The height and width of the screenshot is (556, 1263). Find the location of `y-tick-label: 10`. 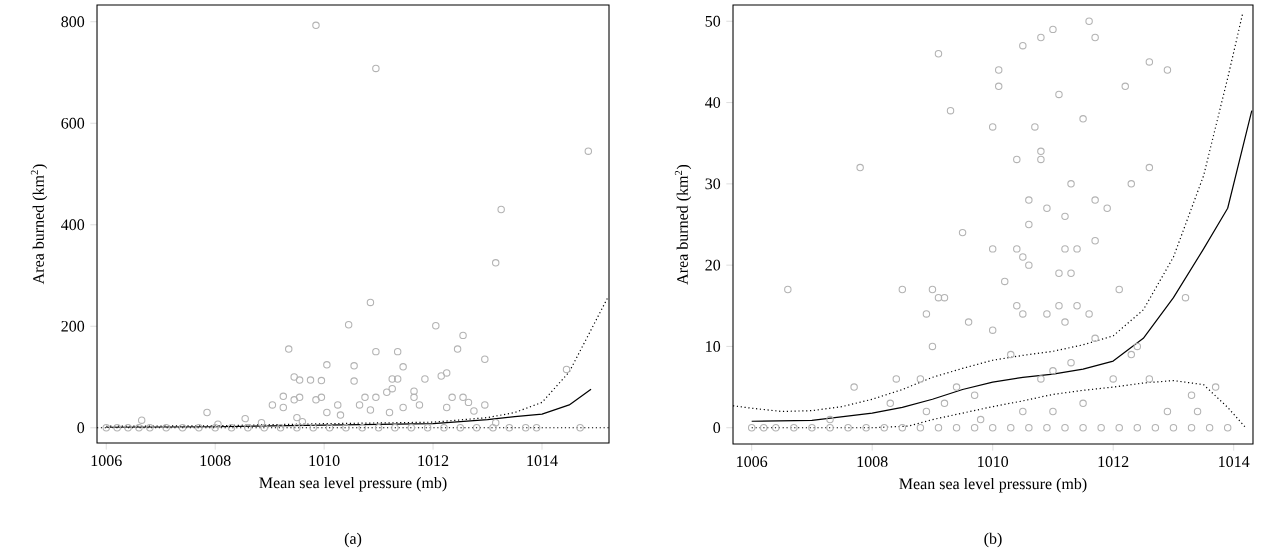

y-tick-label: 10 is located at coordinates (713, 346).